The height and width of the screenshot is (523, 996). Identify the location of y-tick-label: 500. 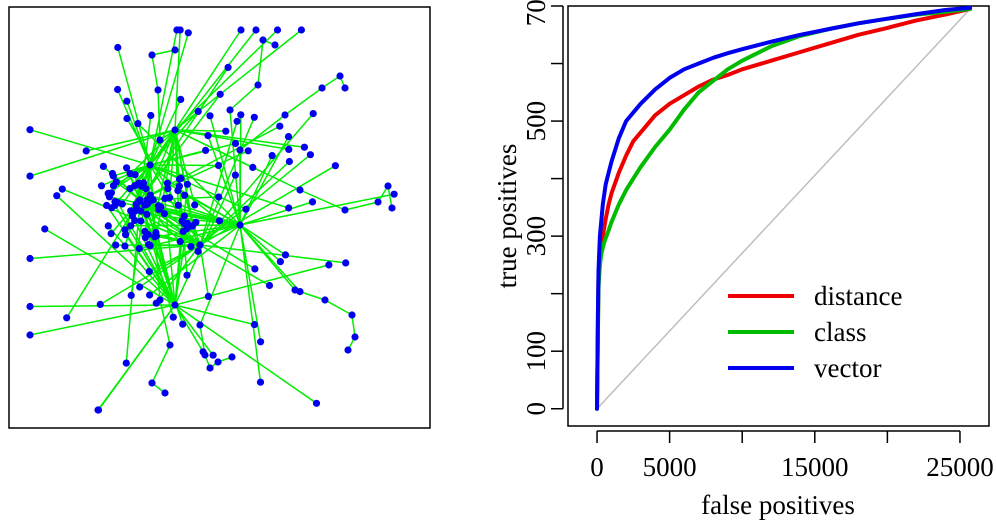
(536, 121).